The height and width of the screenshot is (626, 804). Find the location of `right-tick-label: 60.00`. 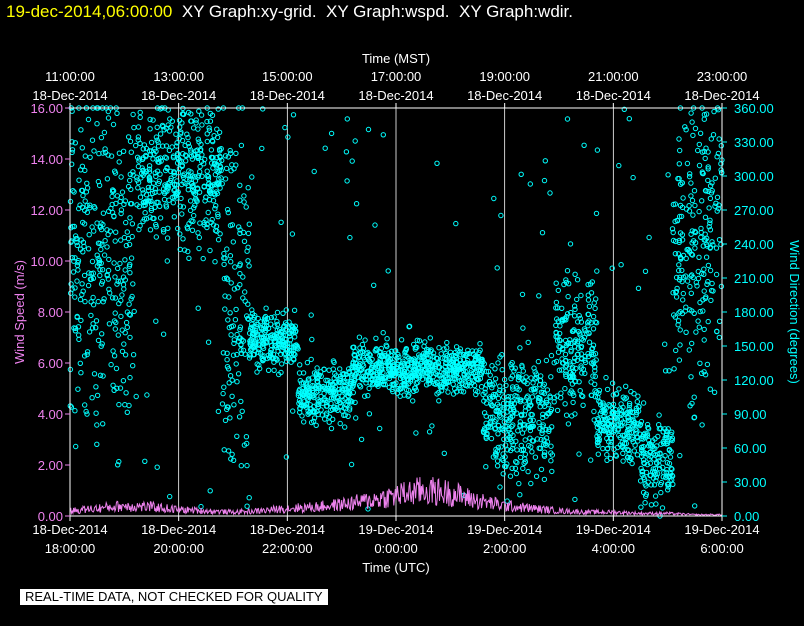

right-tick-label: 60.00 is located at coordinates (750, 448).